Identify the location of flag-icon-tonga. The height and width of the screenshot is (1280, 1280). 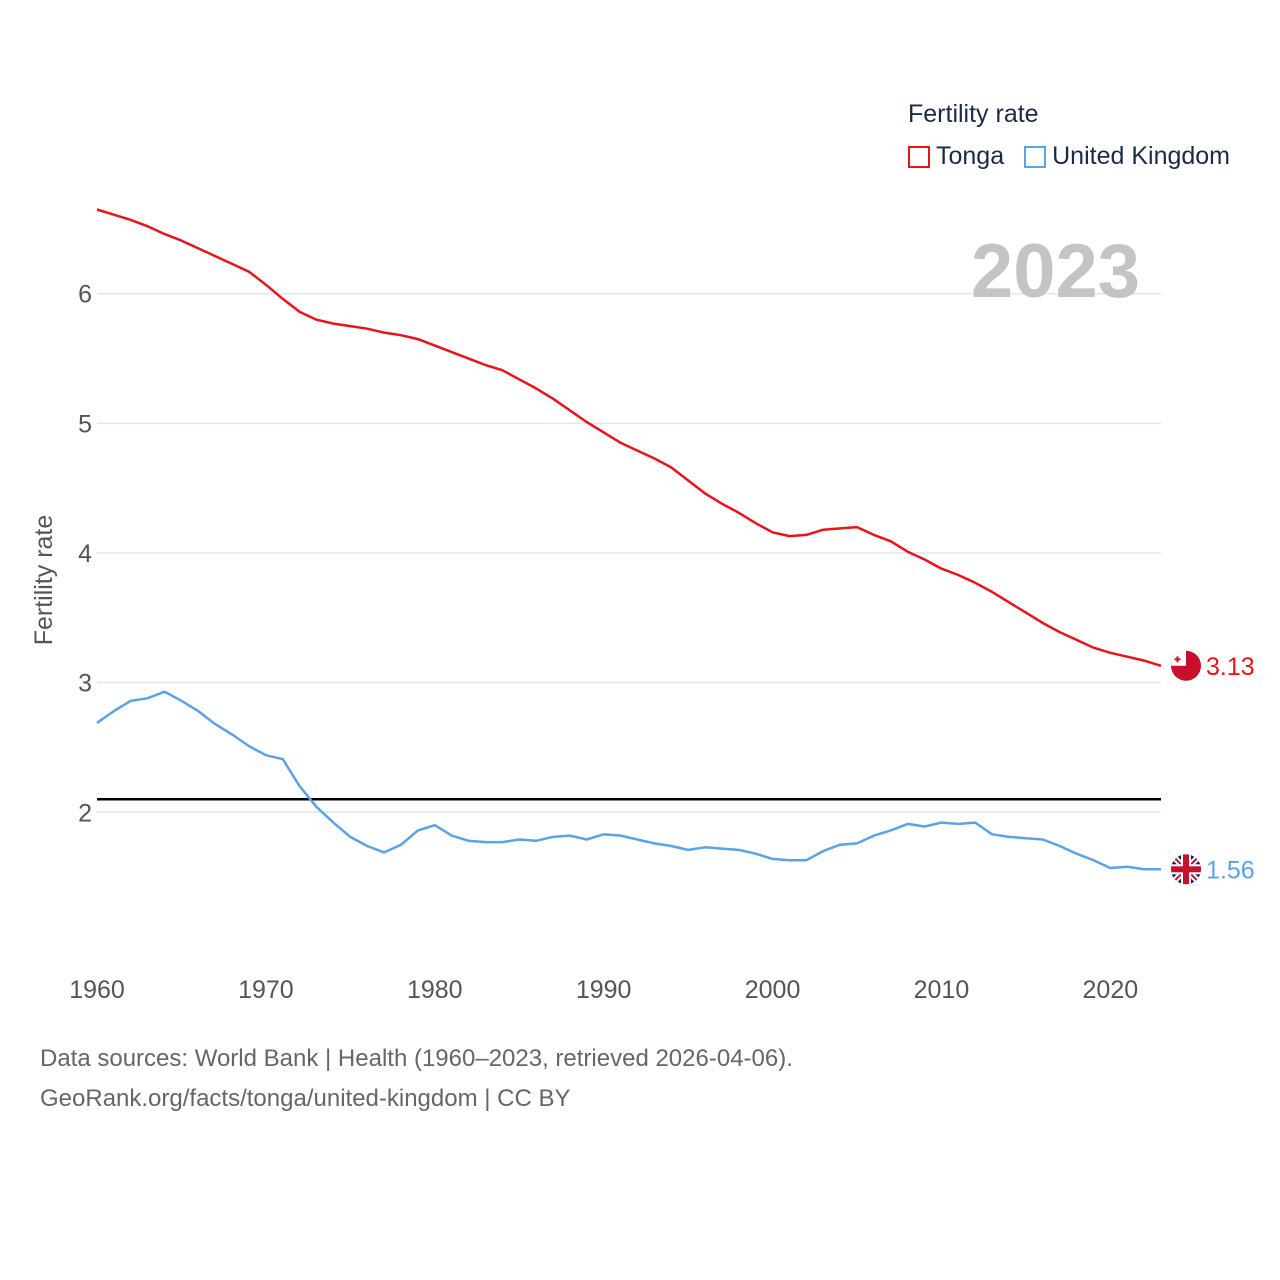
(1186, 665).